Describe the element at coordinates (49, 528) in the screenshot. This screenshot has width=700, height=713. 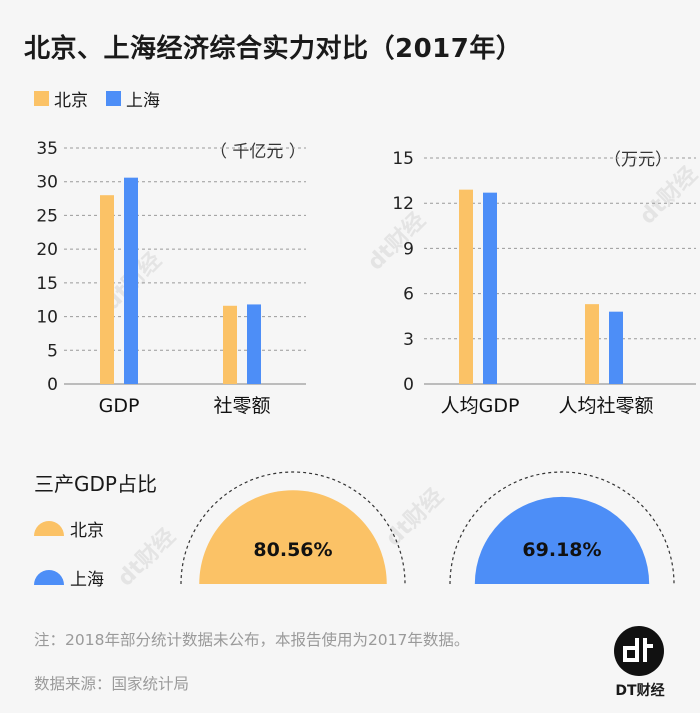
I see `semicircle-icon-beijing` at that location.